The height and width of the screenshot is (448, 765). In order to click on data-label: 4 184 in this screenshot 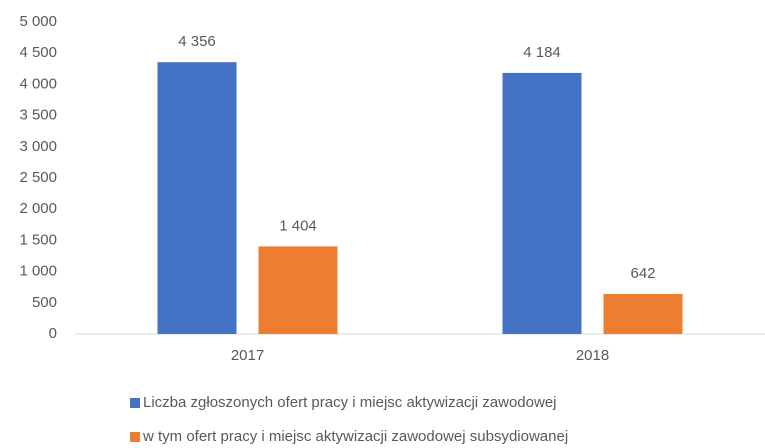, I will do `click(542, 52)`.